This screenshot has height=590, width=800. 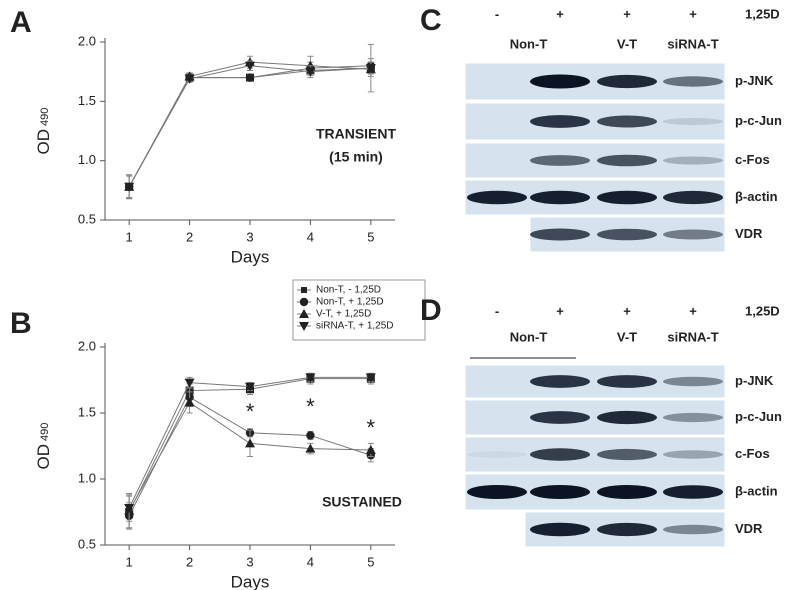 What do you see at coordinates (189, 561) in the screenshot?
I see `x-tick-label: 2` at bounding box center [189, 561].